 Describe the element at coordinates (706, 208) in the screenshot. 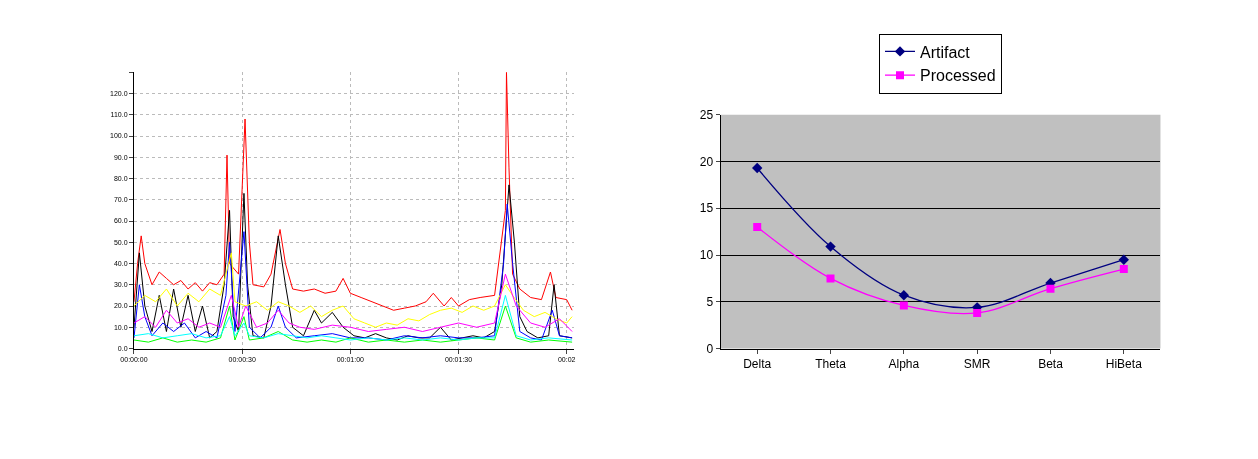

I see `y-tick-label: 15` at that location.